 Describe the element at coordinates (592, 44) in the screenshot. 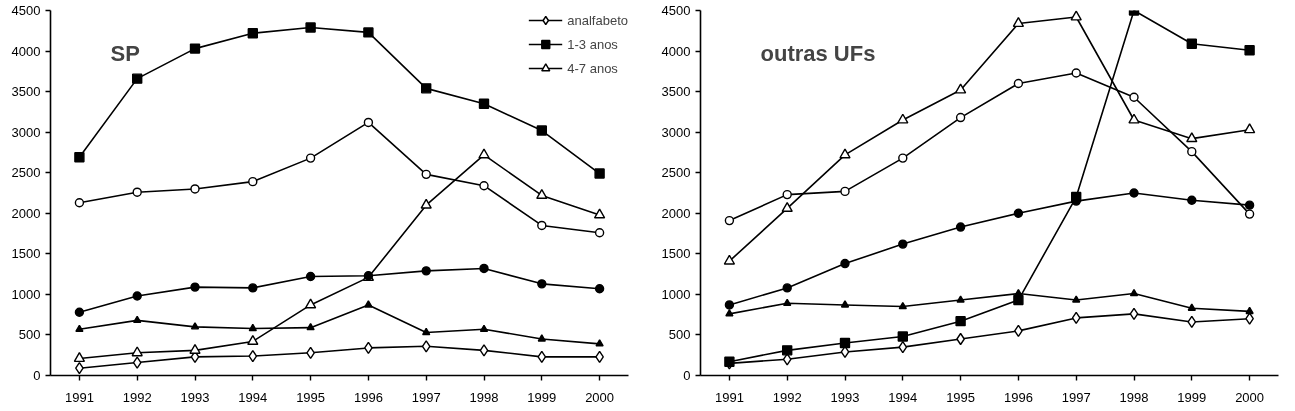

I see `legend-label: 1-3 anos` at that location.